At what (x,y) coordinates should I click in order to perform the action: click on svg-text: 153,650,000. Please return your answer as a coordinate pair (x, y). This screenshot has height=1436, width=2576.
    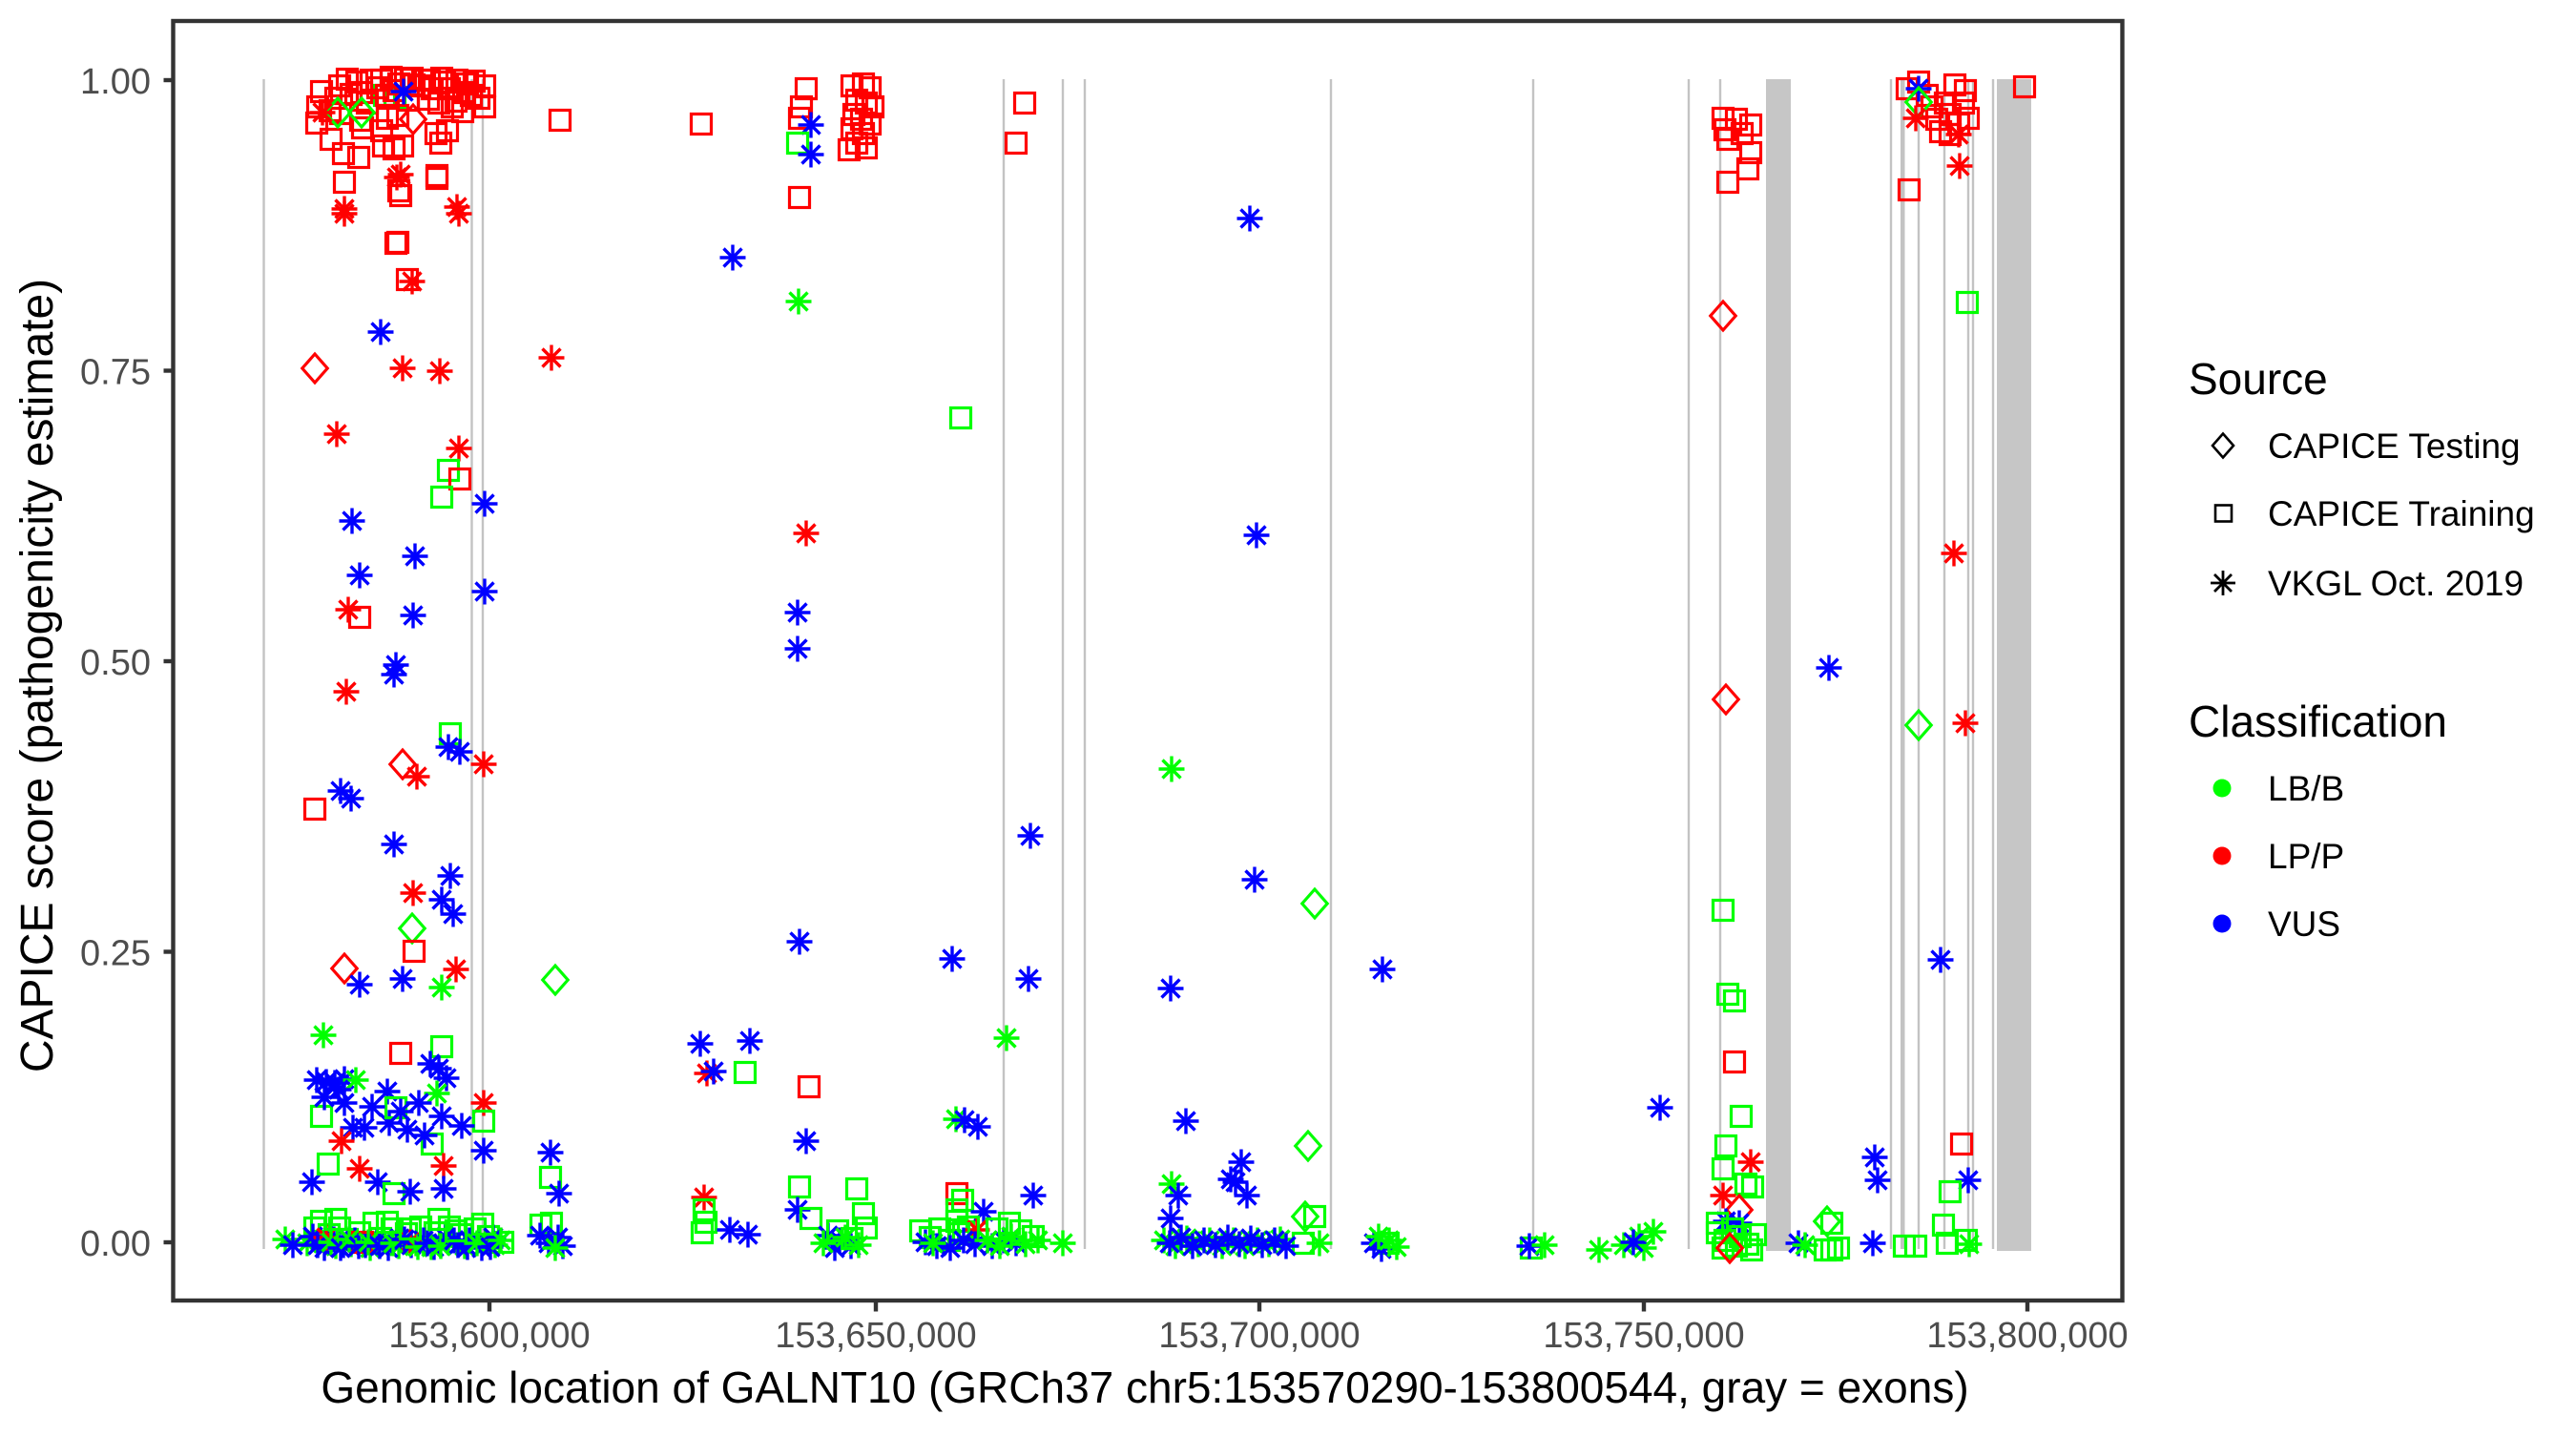
    Looking at the image, I should click on (875, 1336).